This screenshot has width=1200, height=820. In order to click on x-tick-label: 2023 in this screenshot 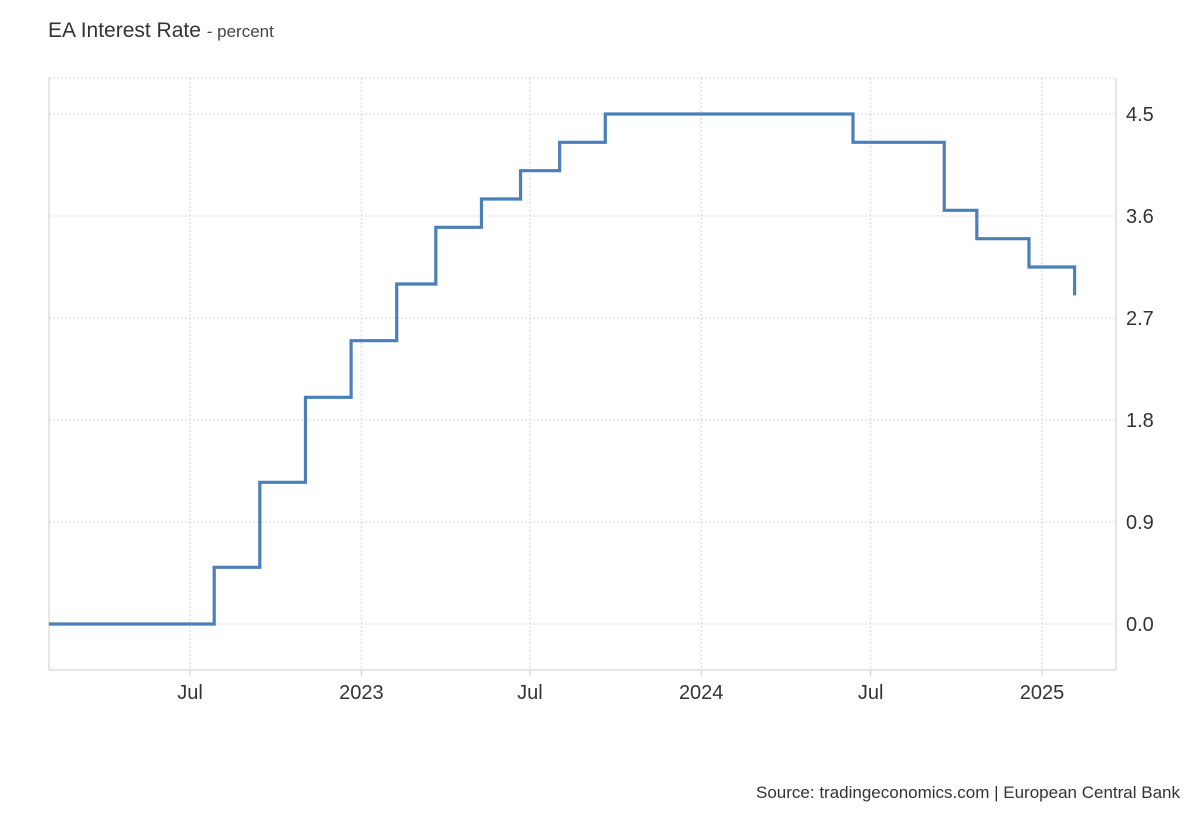, I will do `click(361, 693)`.